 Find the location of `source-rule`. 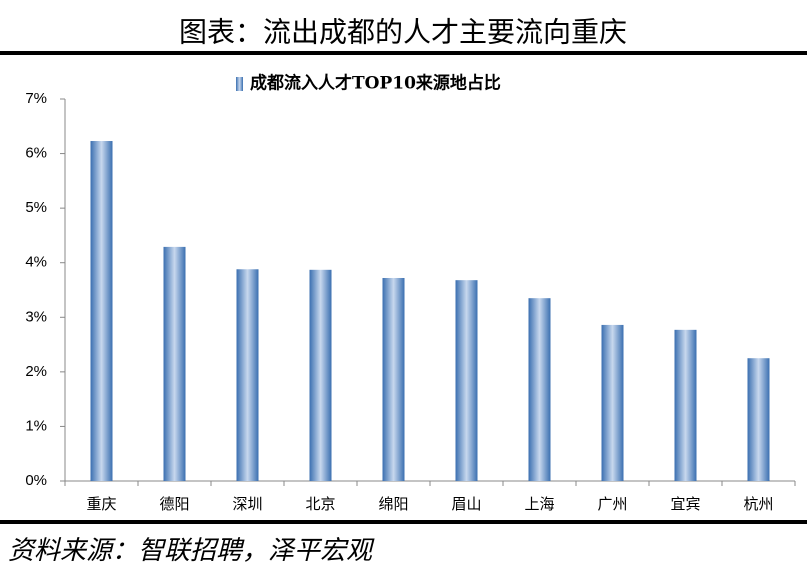

source-rule is located at coordinates (403, 522).